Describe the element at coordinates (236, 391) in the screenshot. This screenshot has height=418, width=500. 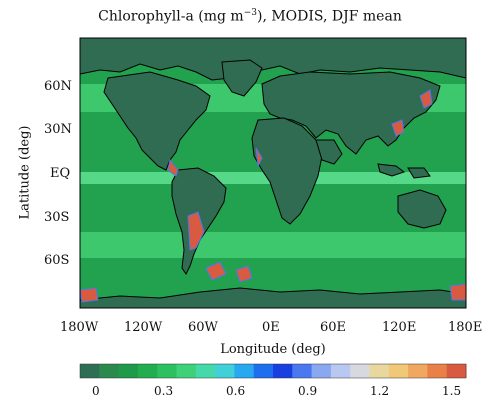
I see `colorbar-tick-label: 0.6` at that location.